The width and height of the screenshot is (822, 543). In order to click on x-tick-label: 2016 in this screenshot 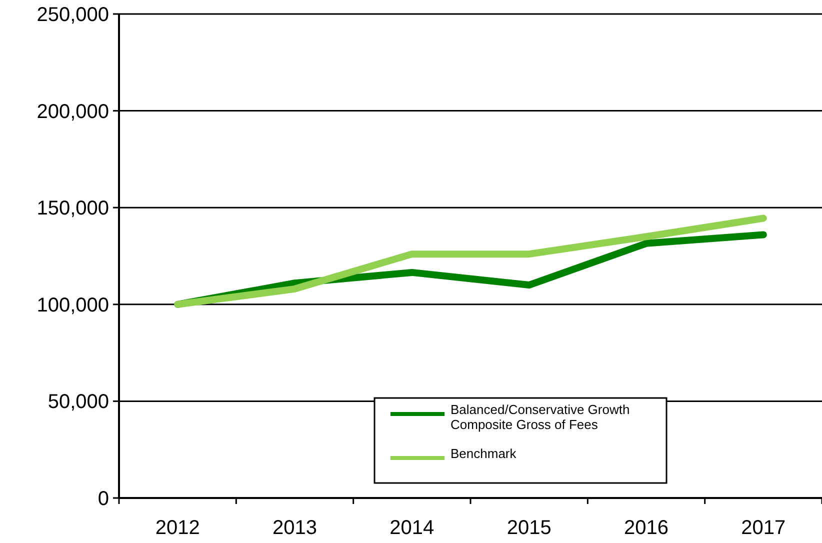, I will do `click(646, 528)`.